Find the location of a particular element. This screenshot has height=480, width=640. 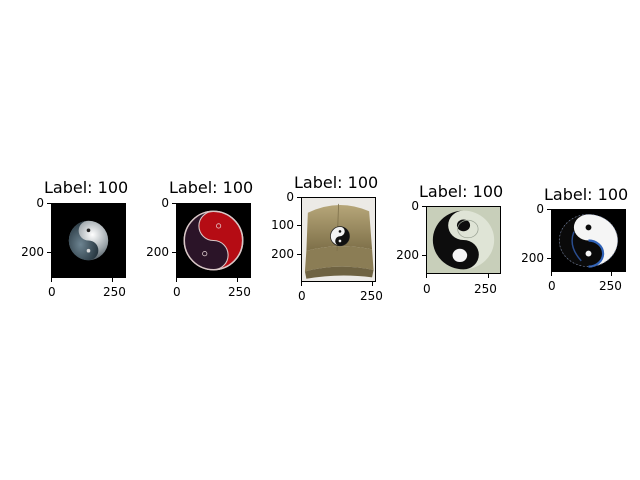

yin-yang-red-purple-image is located at coordinates (213, 240).